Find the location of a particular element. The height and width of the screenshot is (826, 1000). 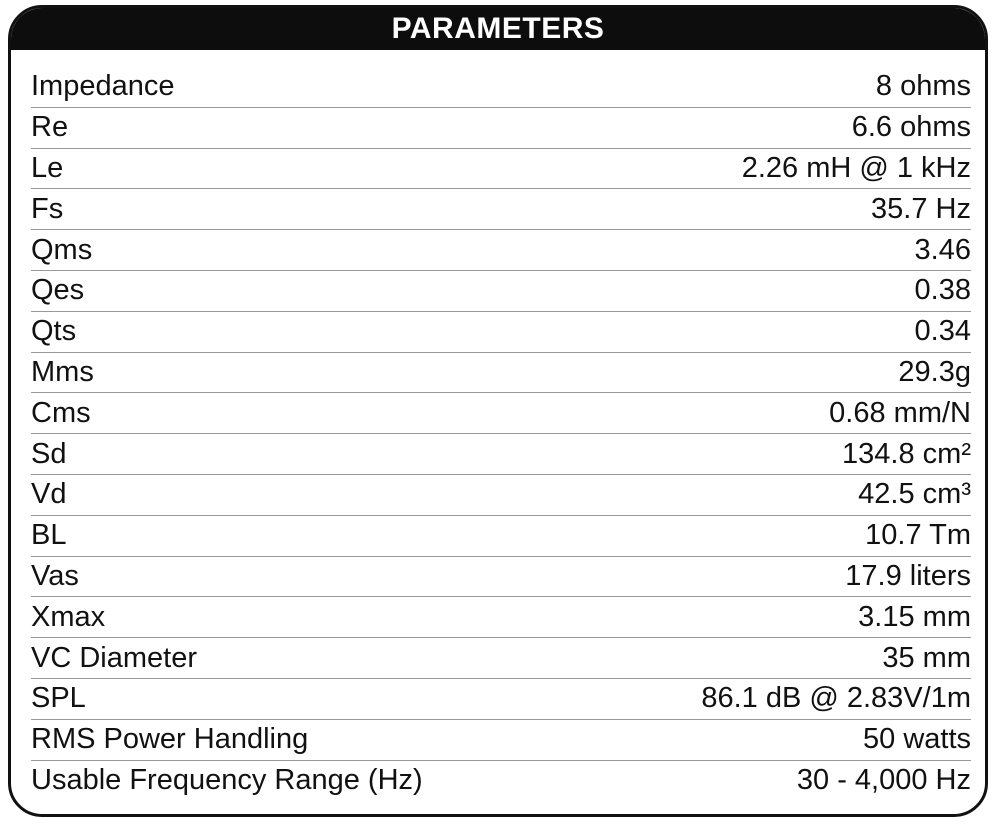

row-value: 30 - 4,000 Hz is located at coordinates (883, 780).